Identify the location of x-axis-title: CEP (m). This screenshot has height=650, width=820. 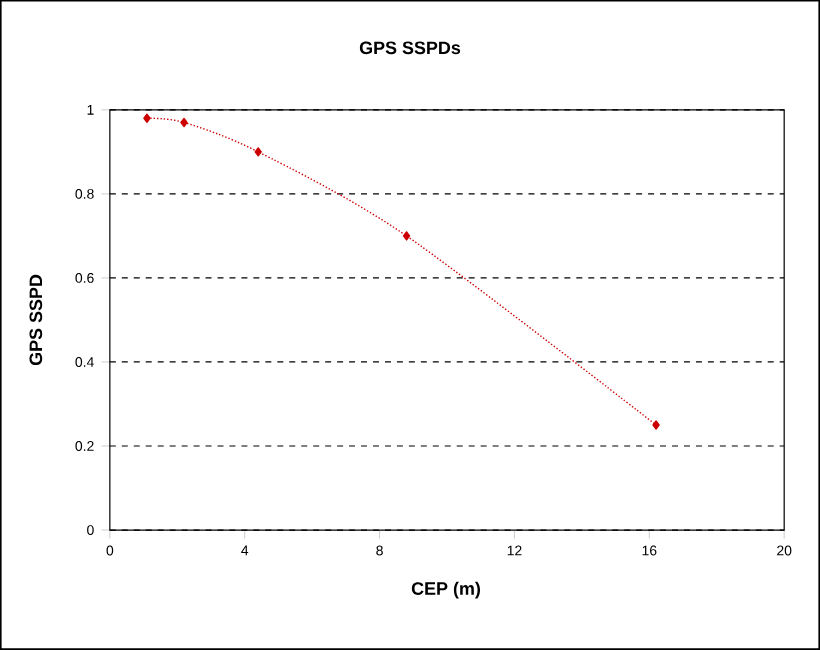
(446, 590).